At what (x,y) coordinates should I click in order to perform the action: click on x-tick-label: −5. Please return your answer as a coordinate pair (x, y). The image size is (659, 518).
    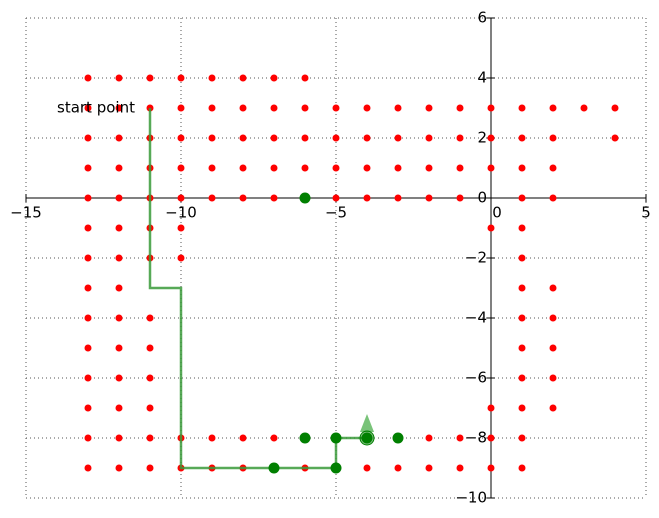
    Looking at the image, I should click on (336, 213).